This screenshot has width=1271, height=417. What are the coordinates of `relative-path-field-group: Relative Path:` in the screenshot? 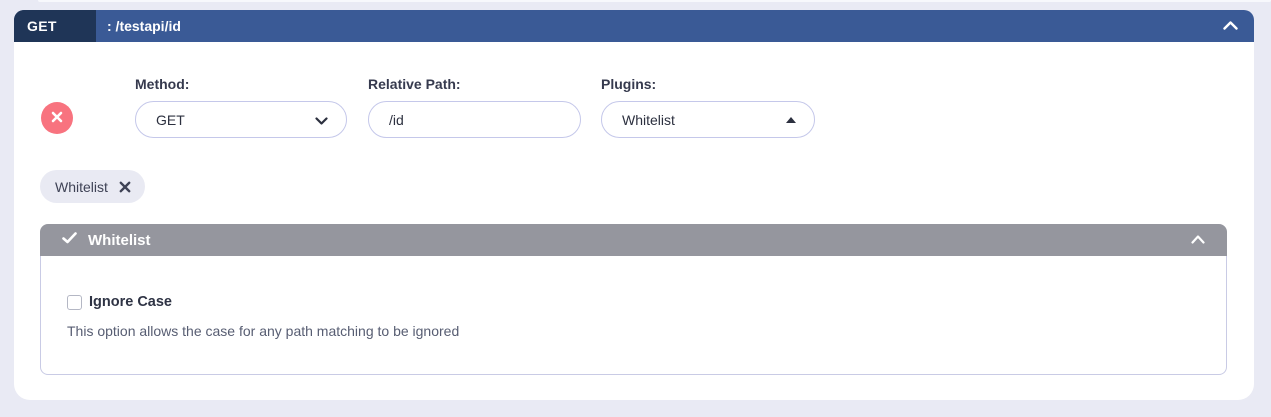 It's located at (474, 107).